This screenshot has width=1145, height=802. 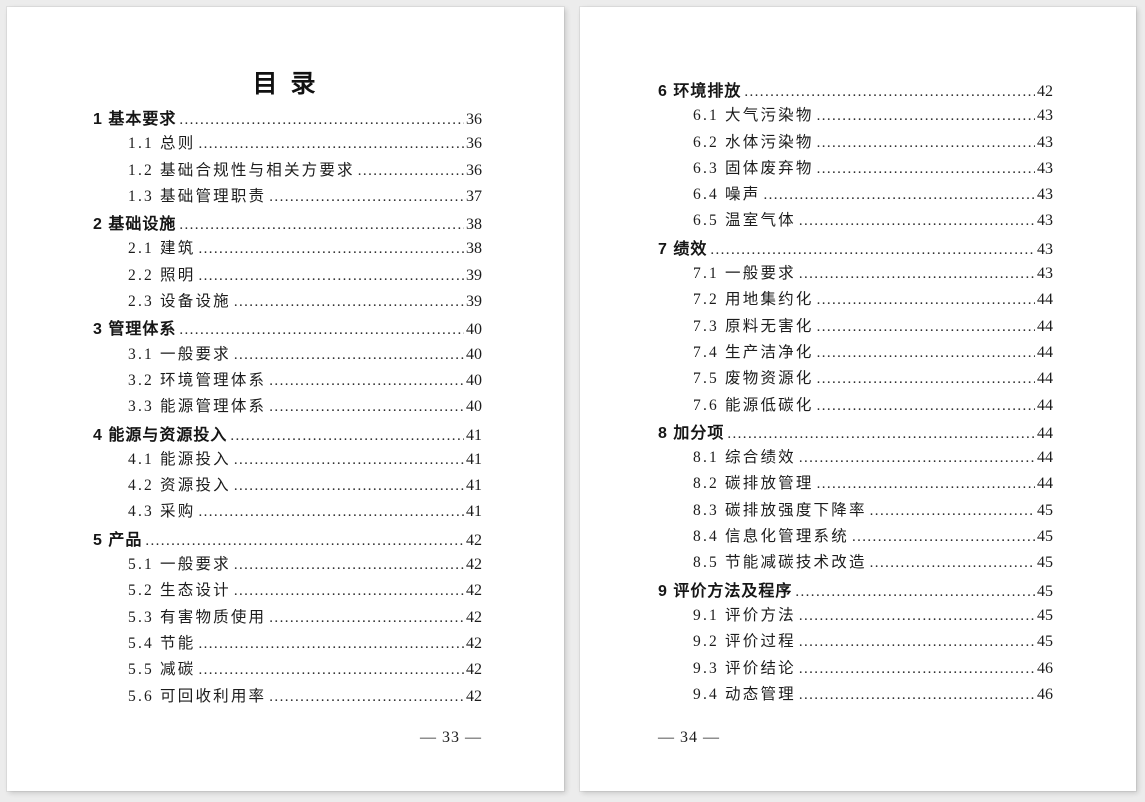 What do you see at coordinates (744, 458) in the screenshot?
I see `toc-entry-label: 8.1 综合绩效` at bounding box center [744, 458].